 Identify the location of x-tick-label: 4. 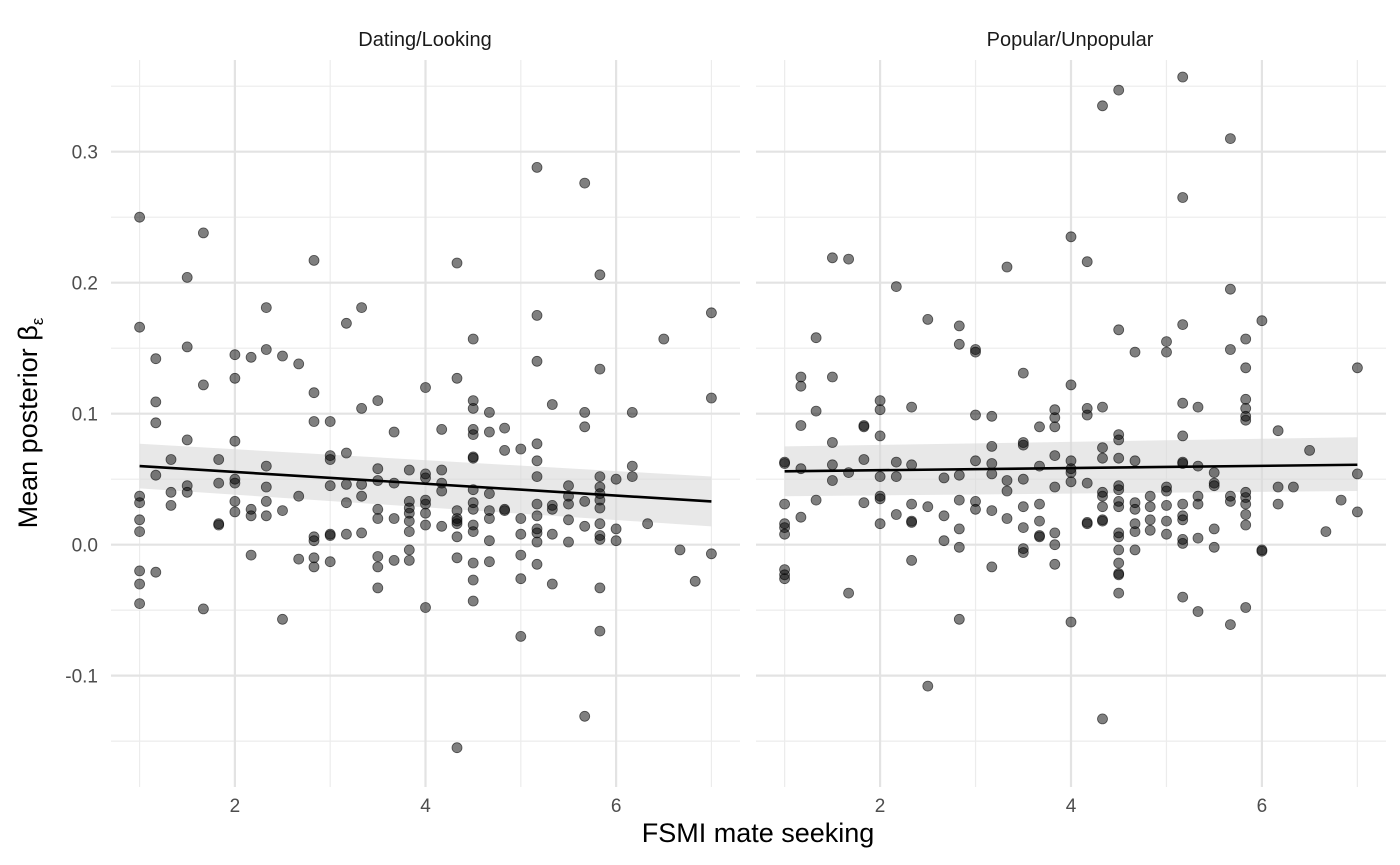
(425, 806).